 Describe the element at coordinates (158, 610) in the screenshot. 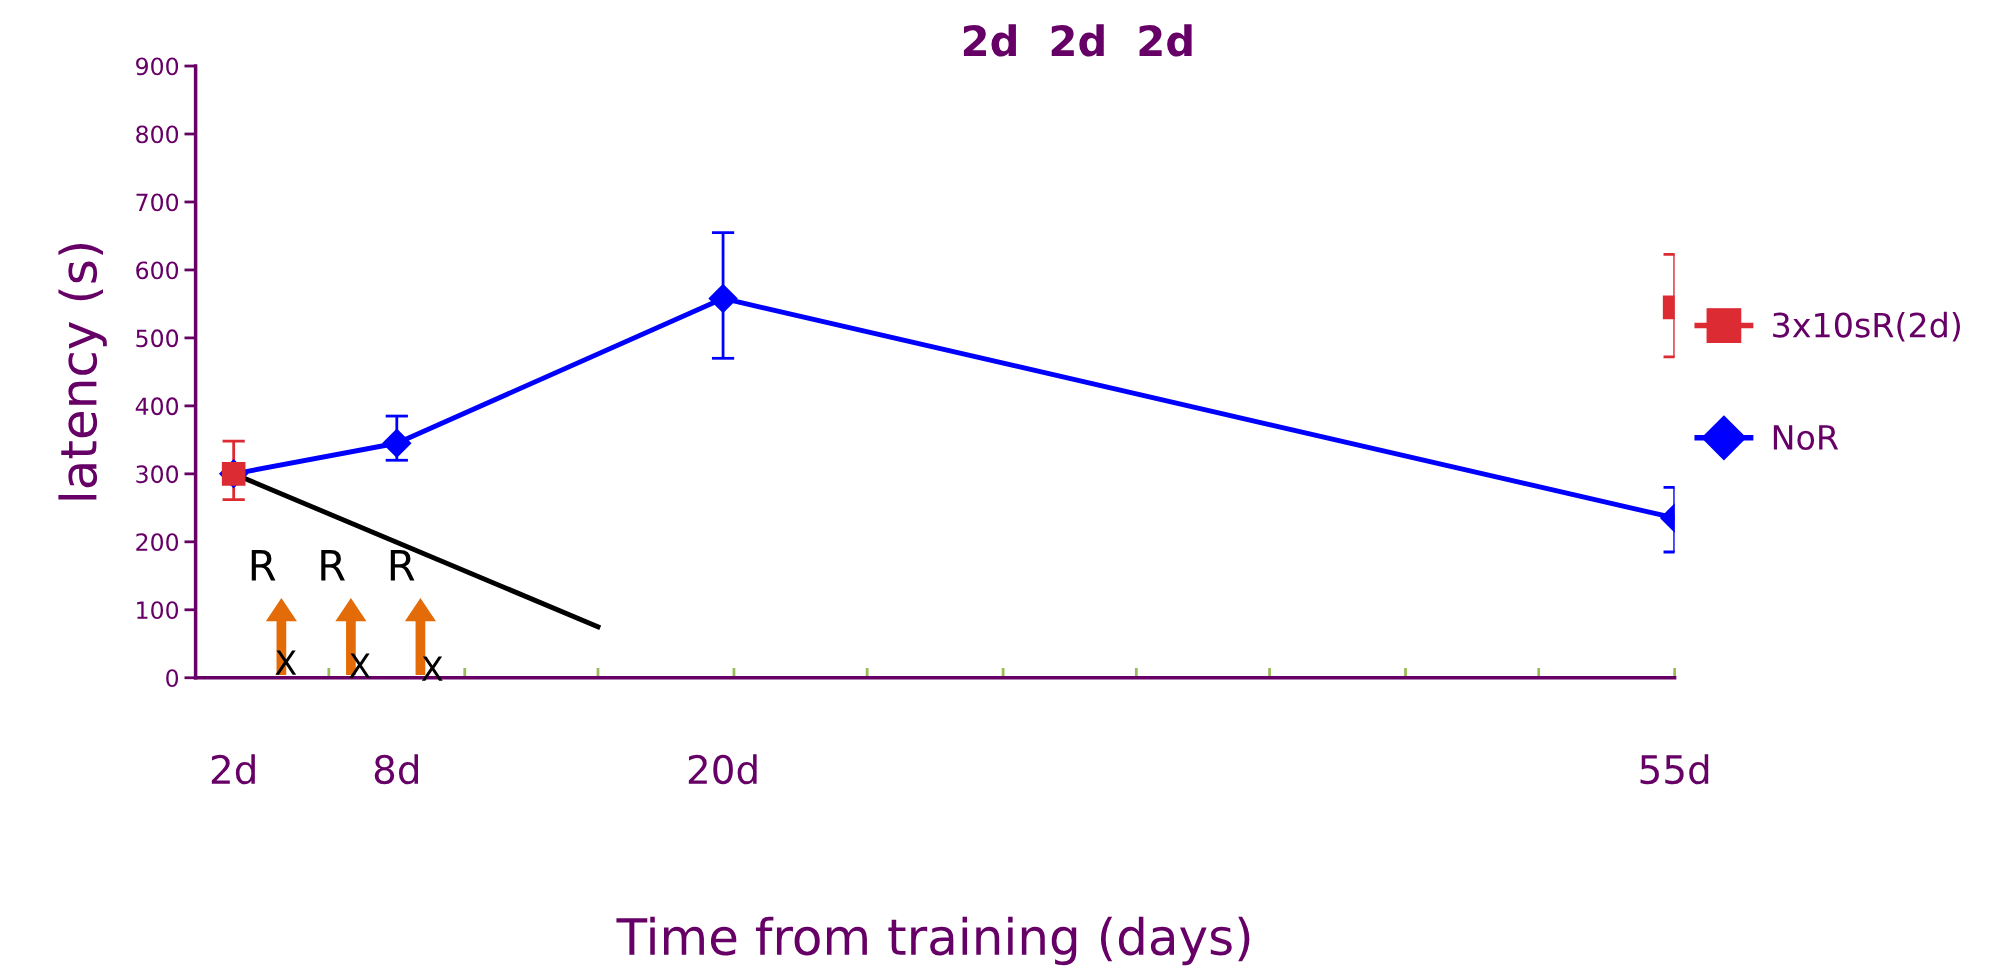

I see `y-tick-label: 100` at that location.